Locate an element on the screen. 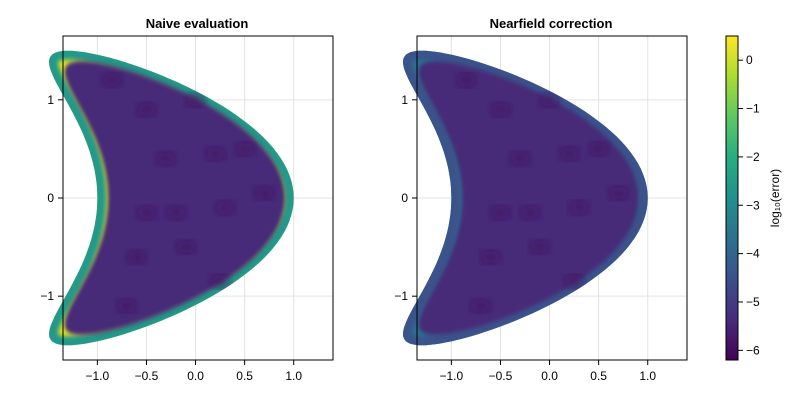  colorbar-tick-label: 0 is located at coordinates (749, 60).